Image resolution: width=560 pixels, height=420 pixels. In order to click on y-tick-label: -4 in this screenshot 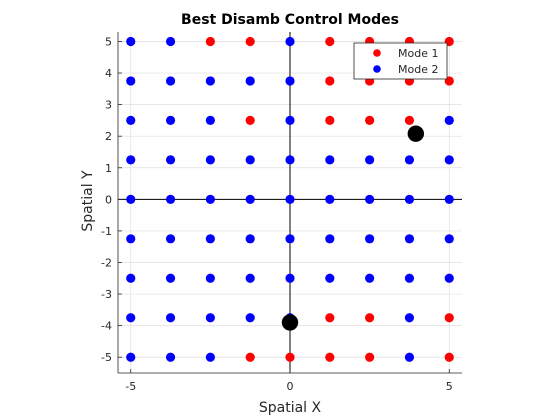, I will do `click(106, 326)`.